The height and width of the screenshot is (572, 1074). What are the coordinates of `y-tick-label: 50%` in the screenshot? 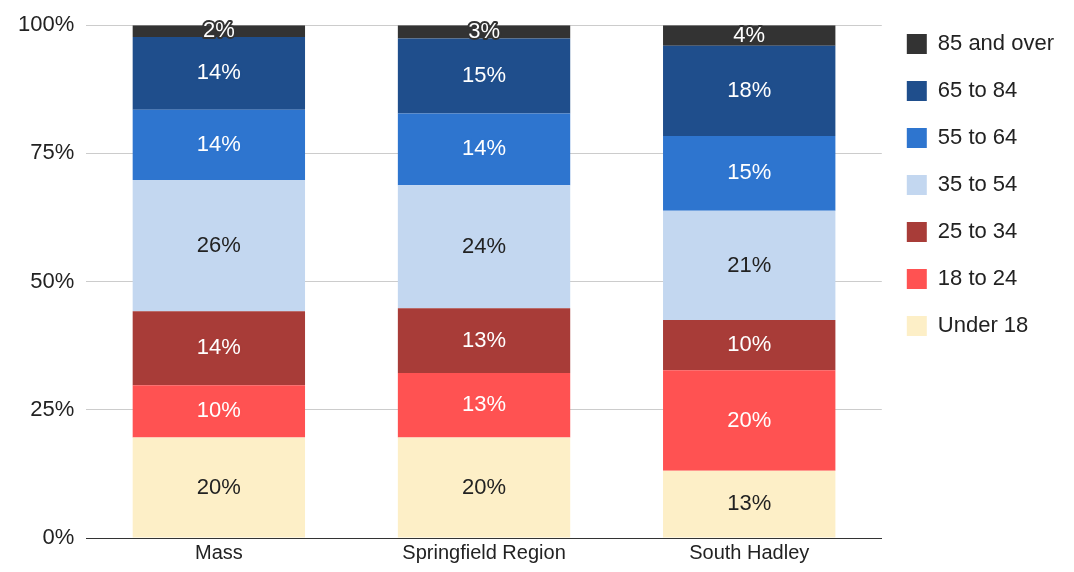 It's located at (52, 280).